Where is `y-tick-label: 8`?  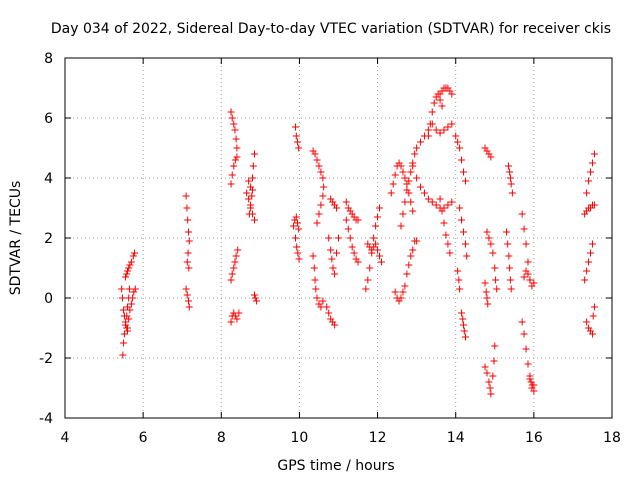 y-tick-label: 8 is located at coordinates (48, 59).